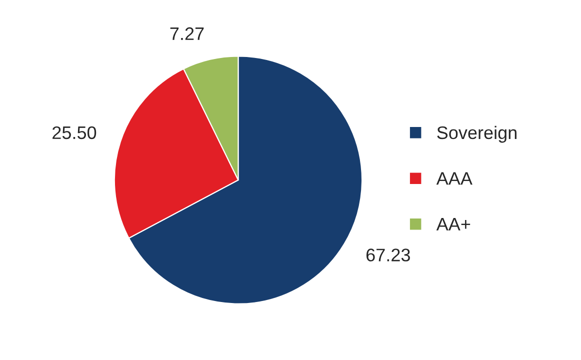 The width and height of the screenshot is (581, 360). I want to click on data-label: 67.23, so click(388, 255).